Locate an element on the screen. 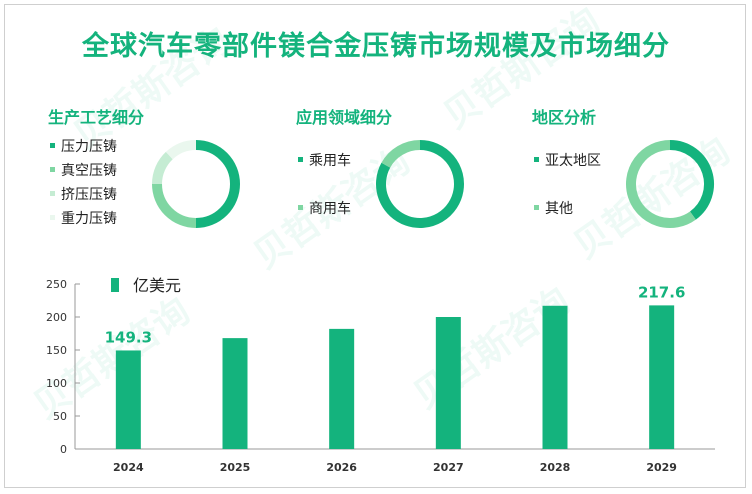  legend-item: 重力压铸 is located at coordinates (83, 218).